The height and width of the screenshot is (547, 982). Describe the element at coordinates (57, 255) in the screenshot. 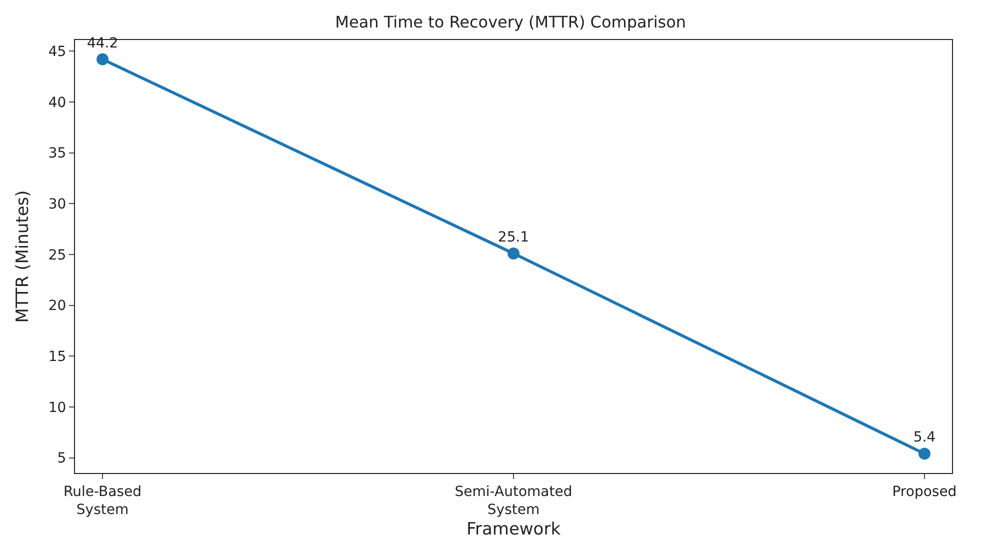

I see `y-tick-label: 25` at that location.